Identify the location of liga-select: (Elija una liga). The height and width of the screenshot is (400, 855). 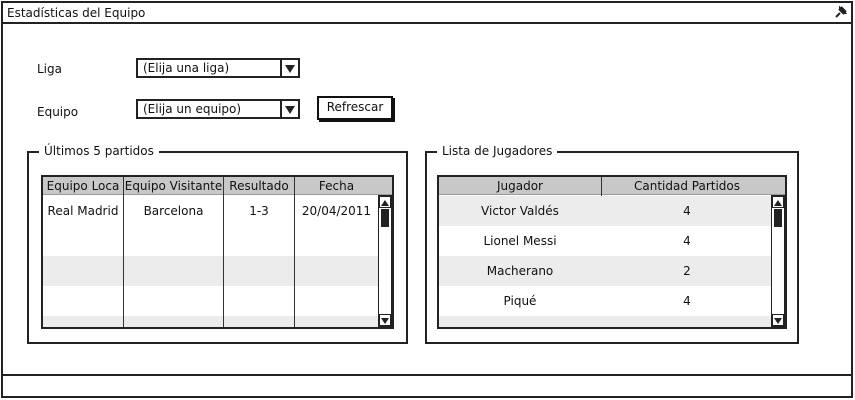
(218, 68).